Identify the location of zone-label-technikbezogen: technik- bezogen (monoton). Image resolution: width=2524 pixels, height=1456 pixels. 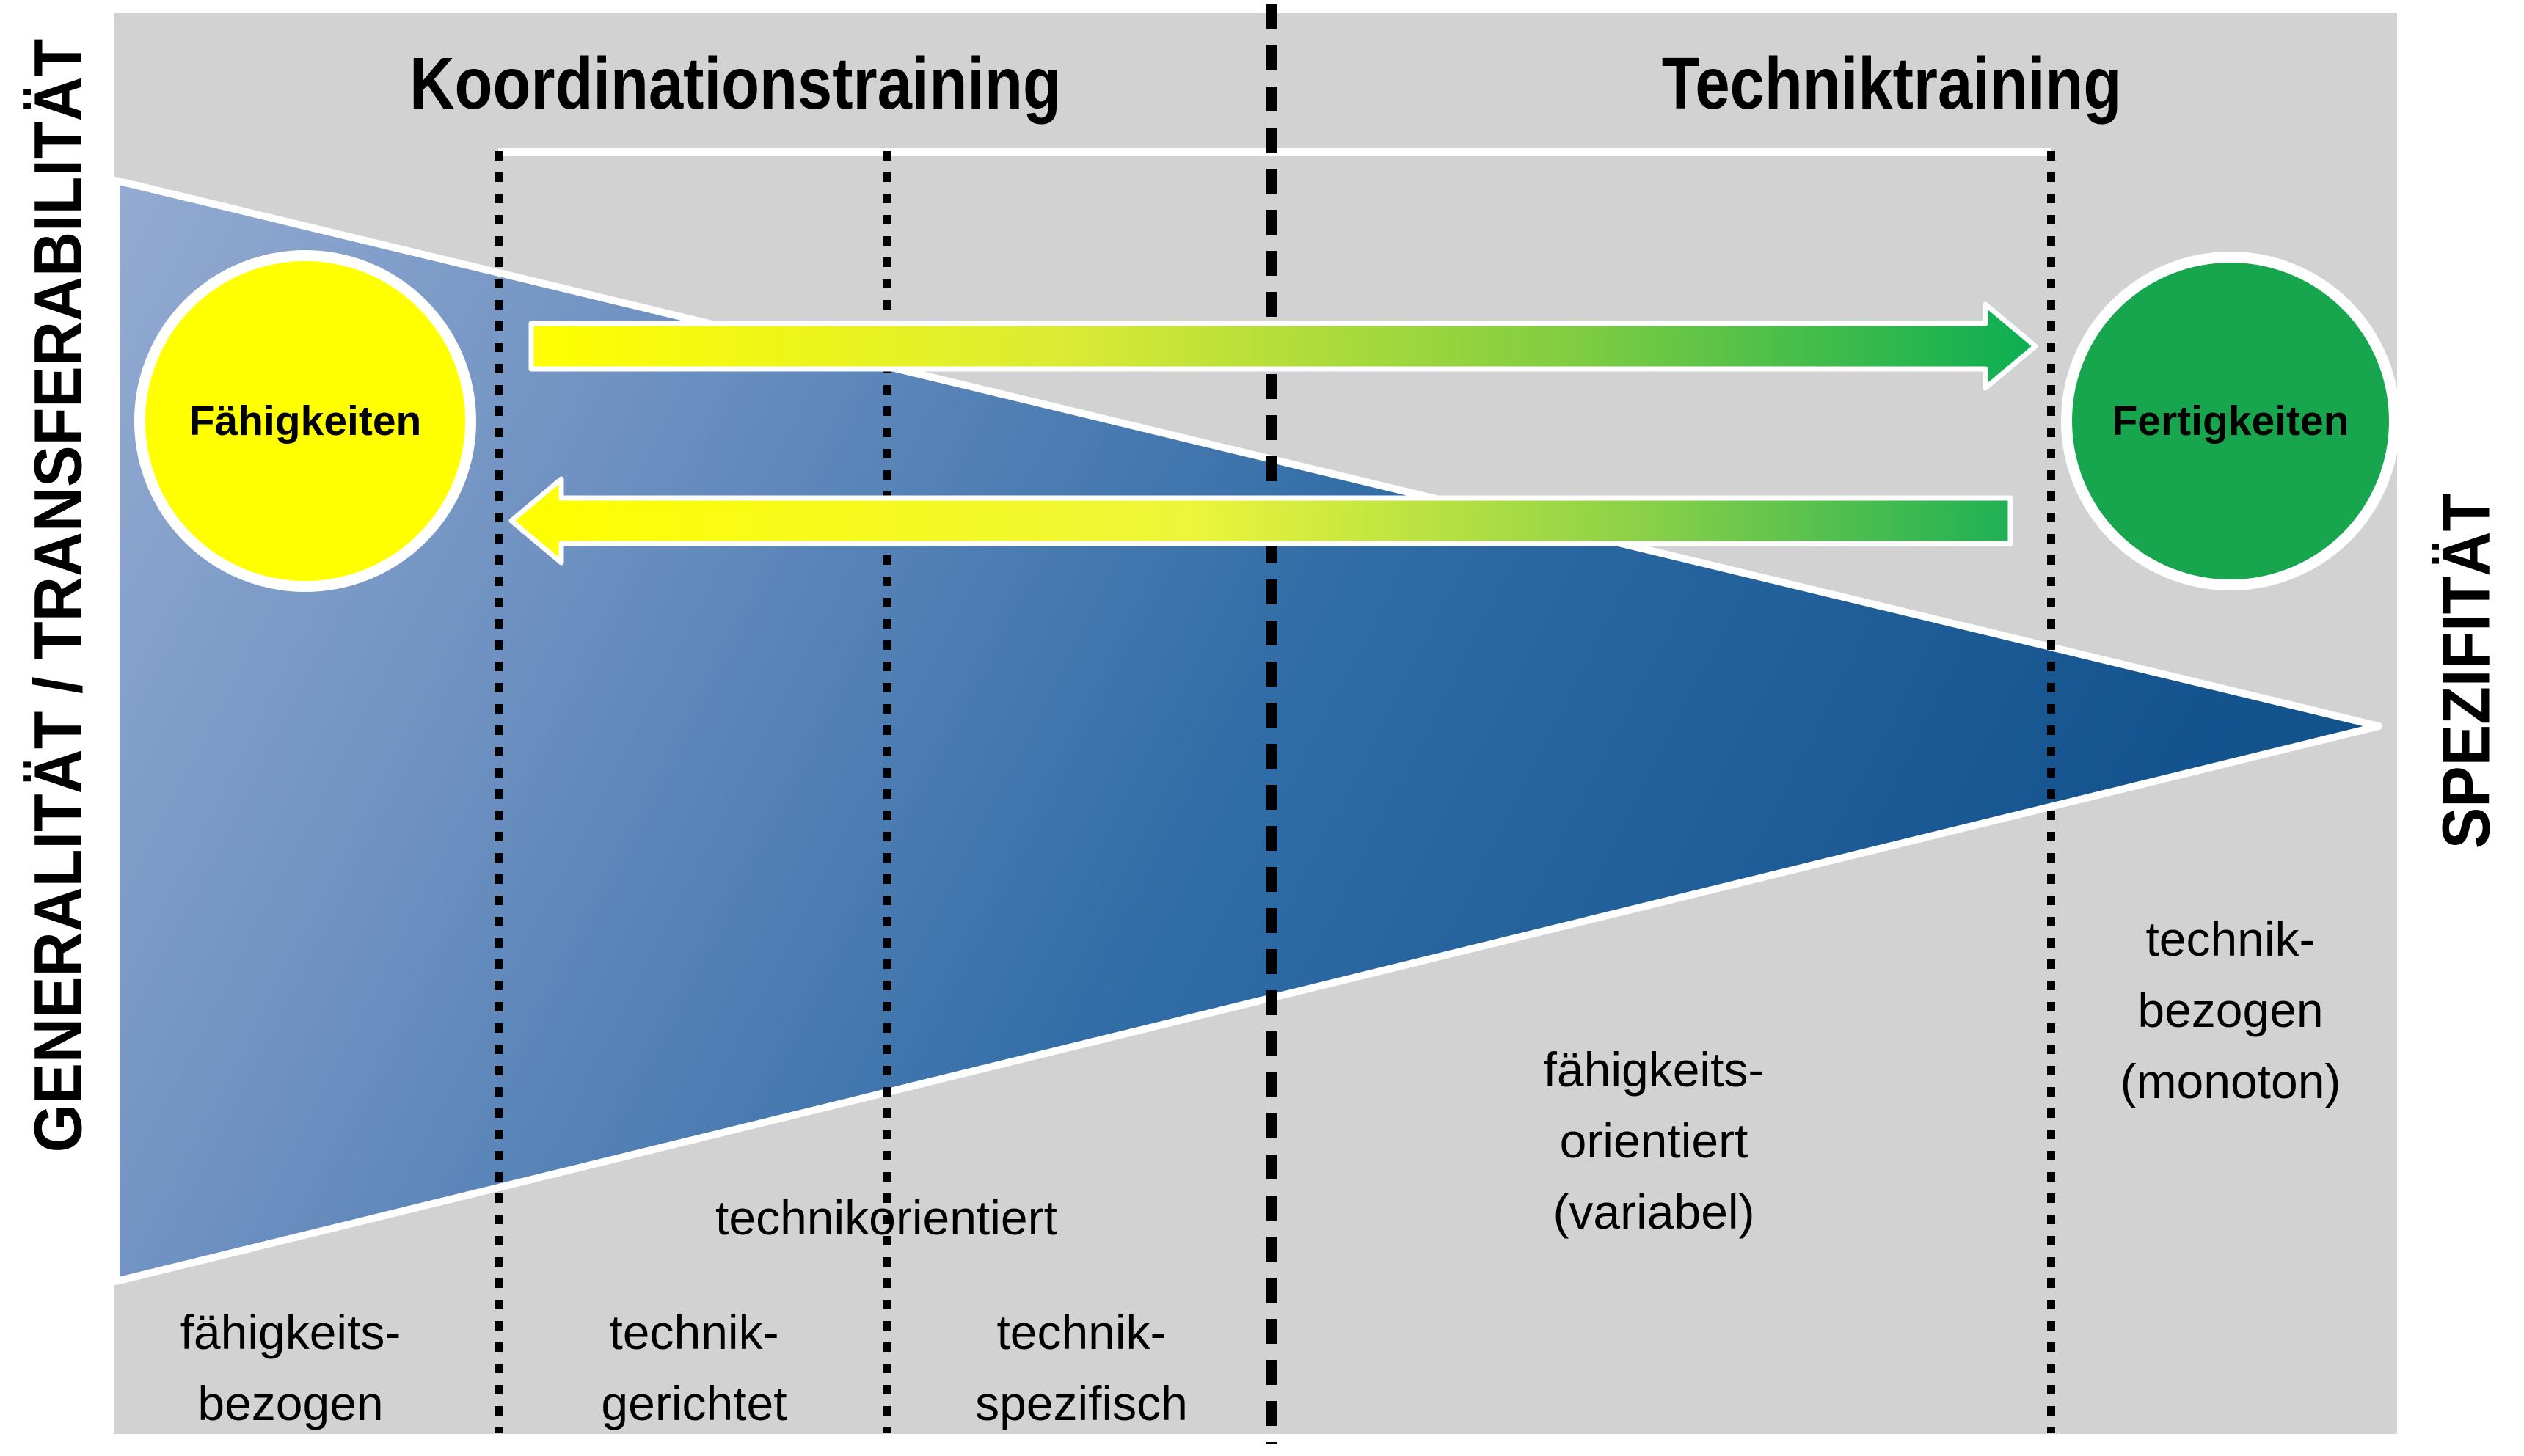
(2230, 1010).